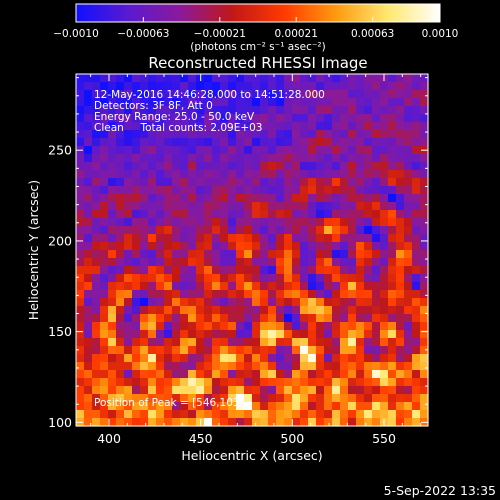 Image resolution: width=500 pixels, height=500 pixels. What do you see at coordinates (33, 250) in the screenshot?
I see `y-axis-label: Heliocentric Y (arcsec)` at bounding box center [33, 250].